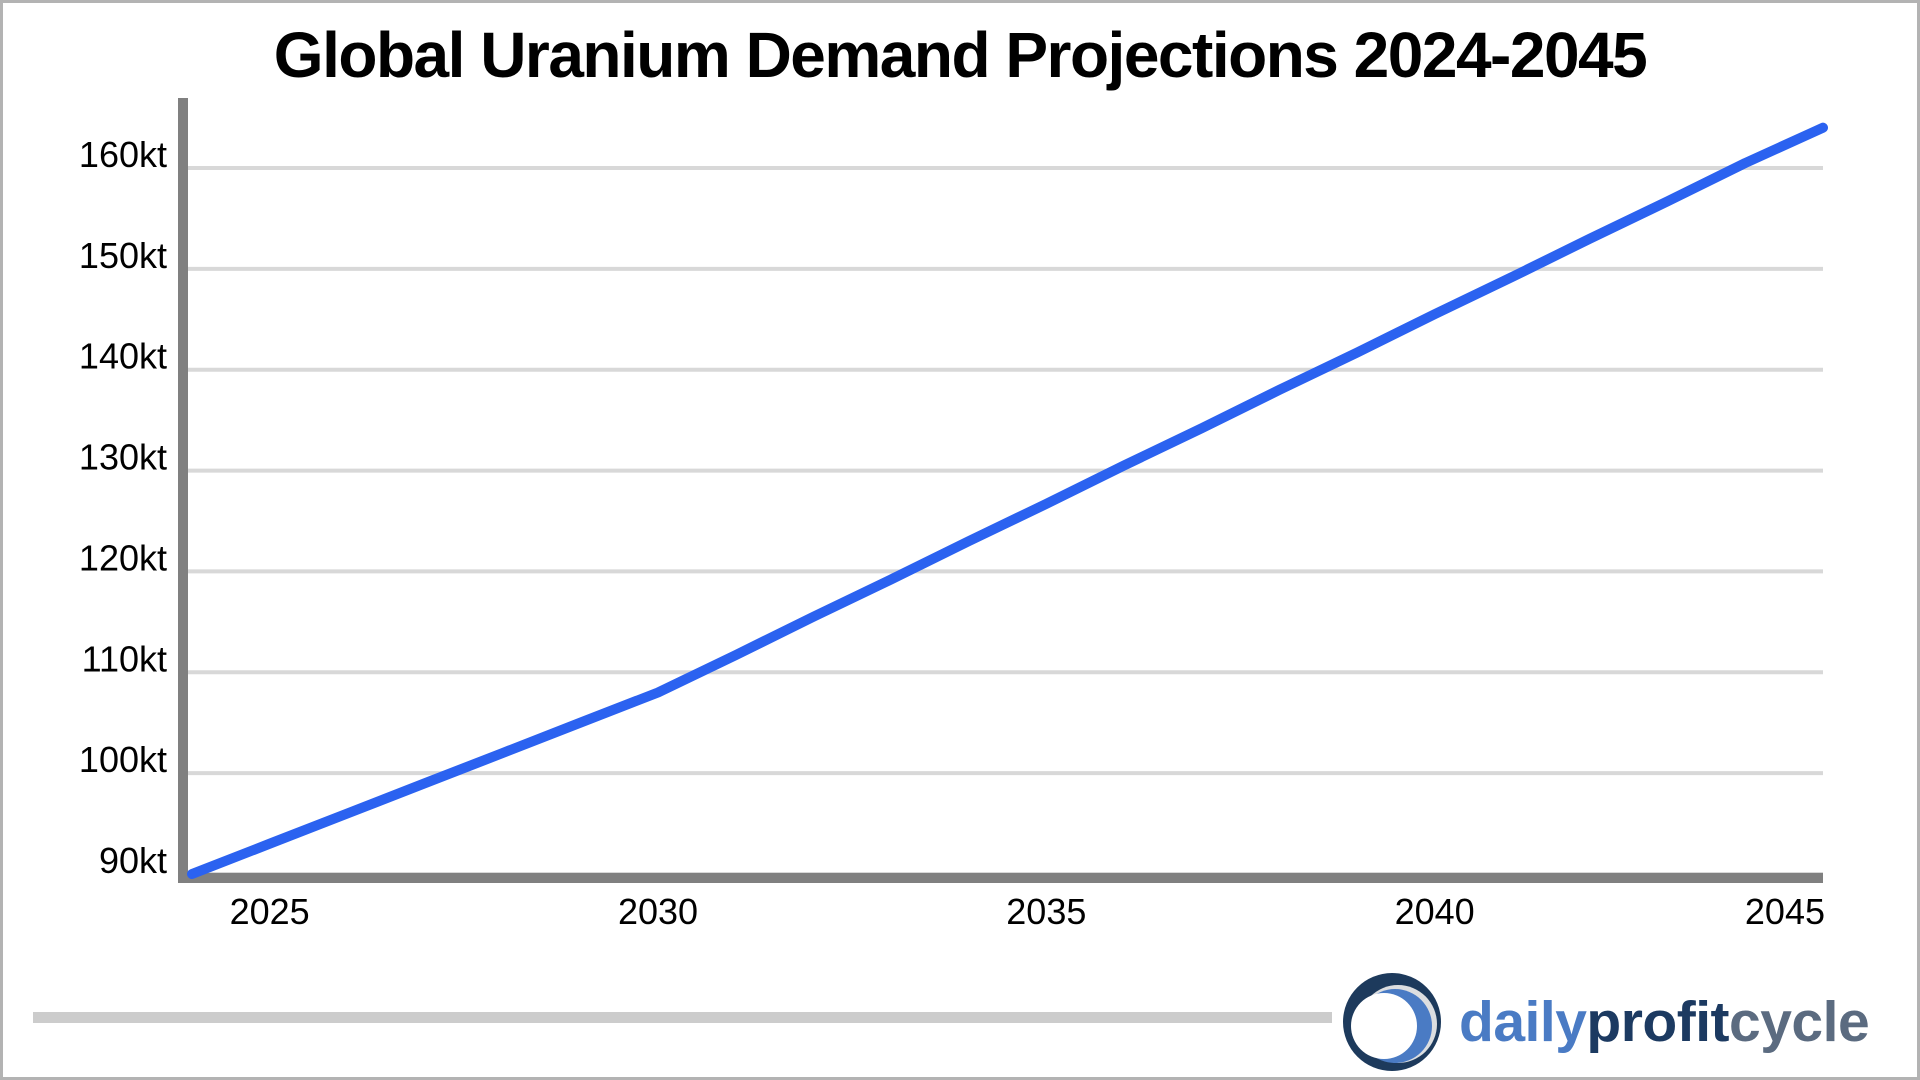 Image resolution: width=1920 pixels, height=1080 pixels. Describe the element at coordinates (1000, 878) in the screenshot. I see `x-axis` at that location.